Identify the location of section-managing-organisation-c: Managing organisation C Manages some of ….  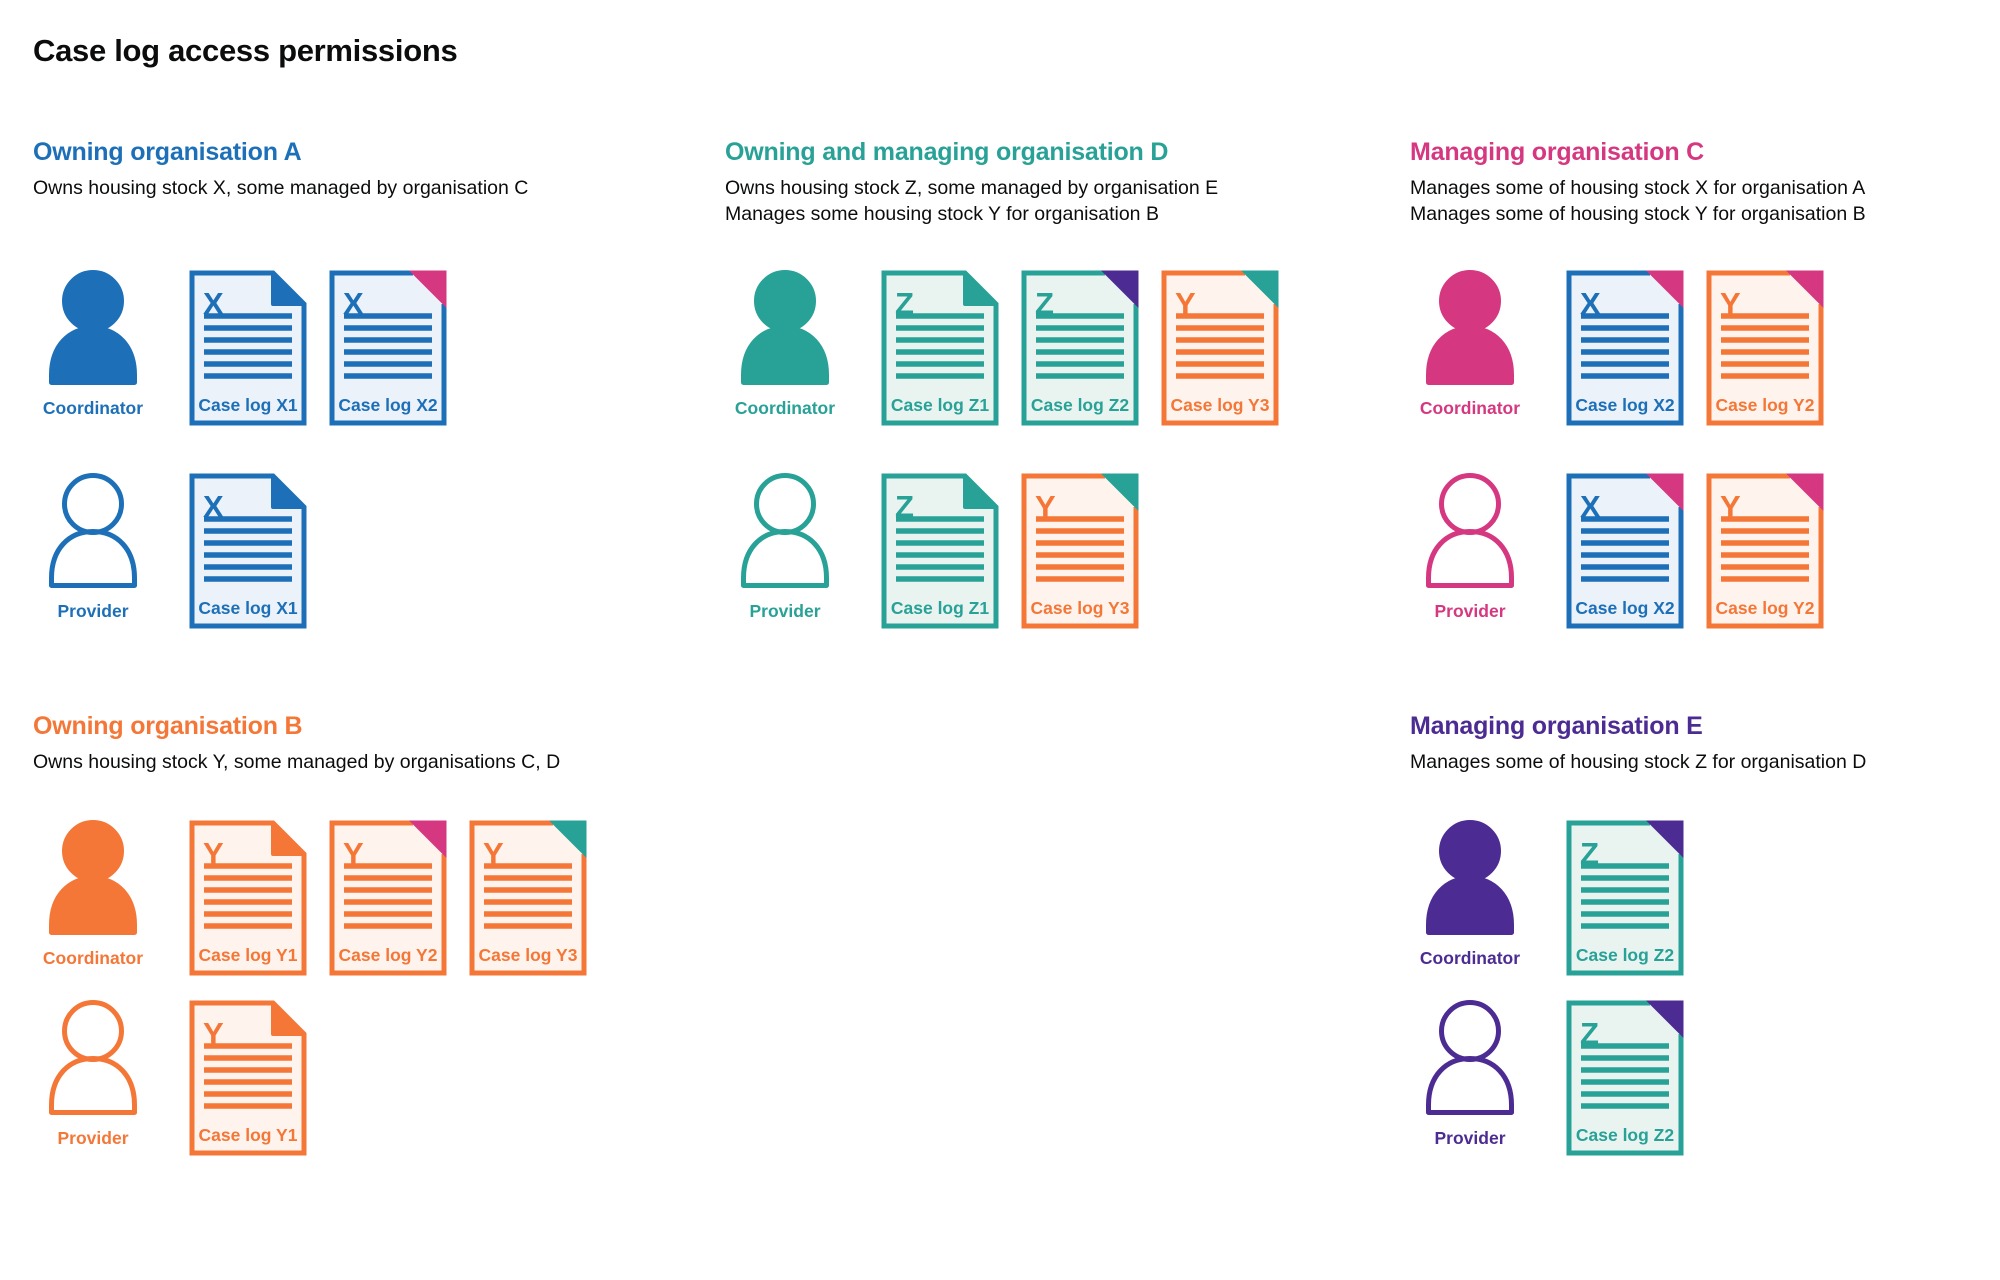
(1705, 418).